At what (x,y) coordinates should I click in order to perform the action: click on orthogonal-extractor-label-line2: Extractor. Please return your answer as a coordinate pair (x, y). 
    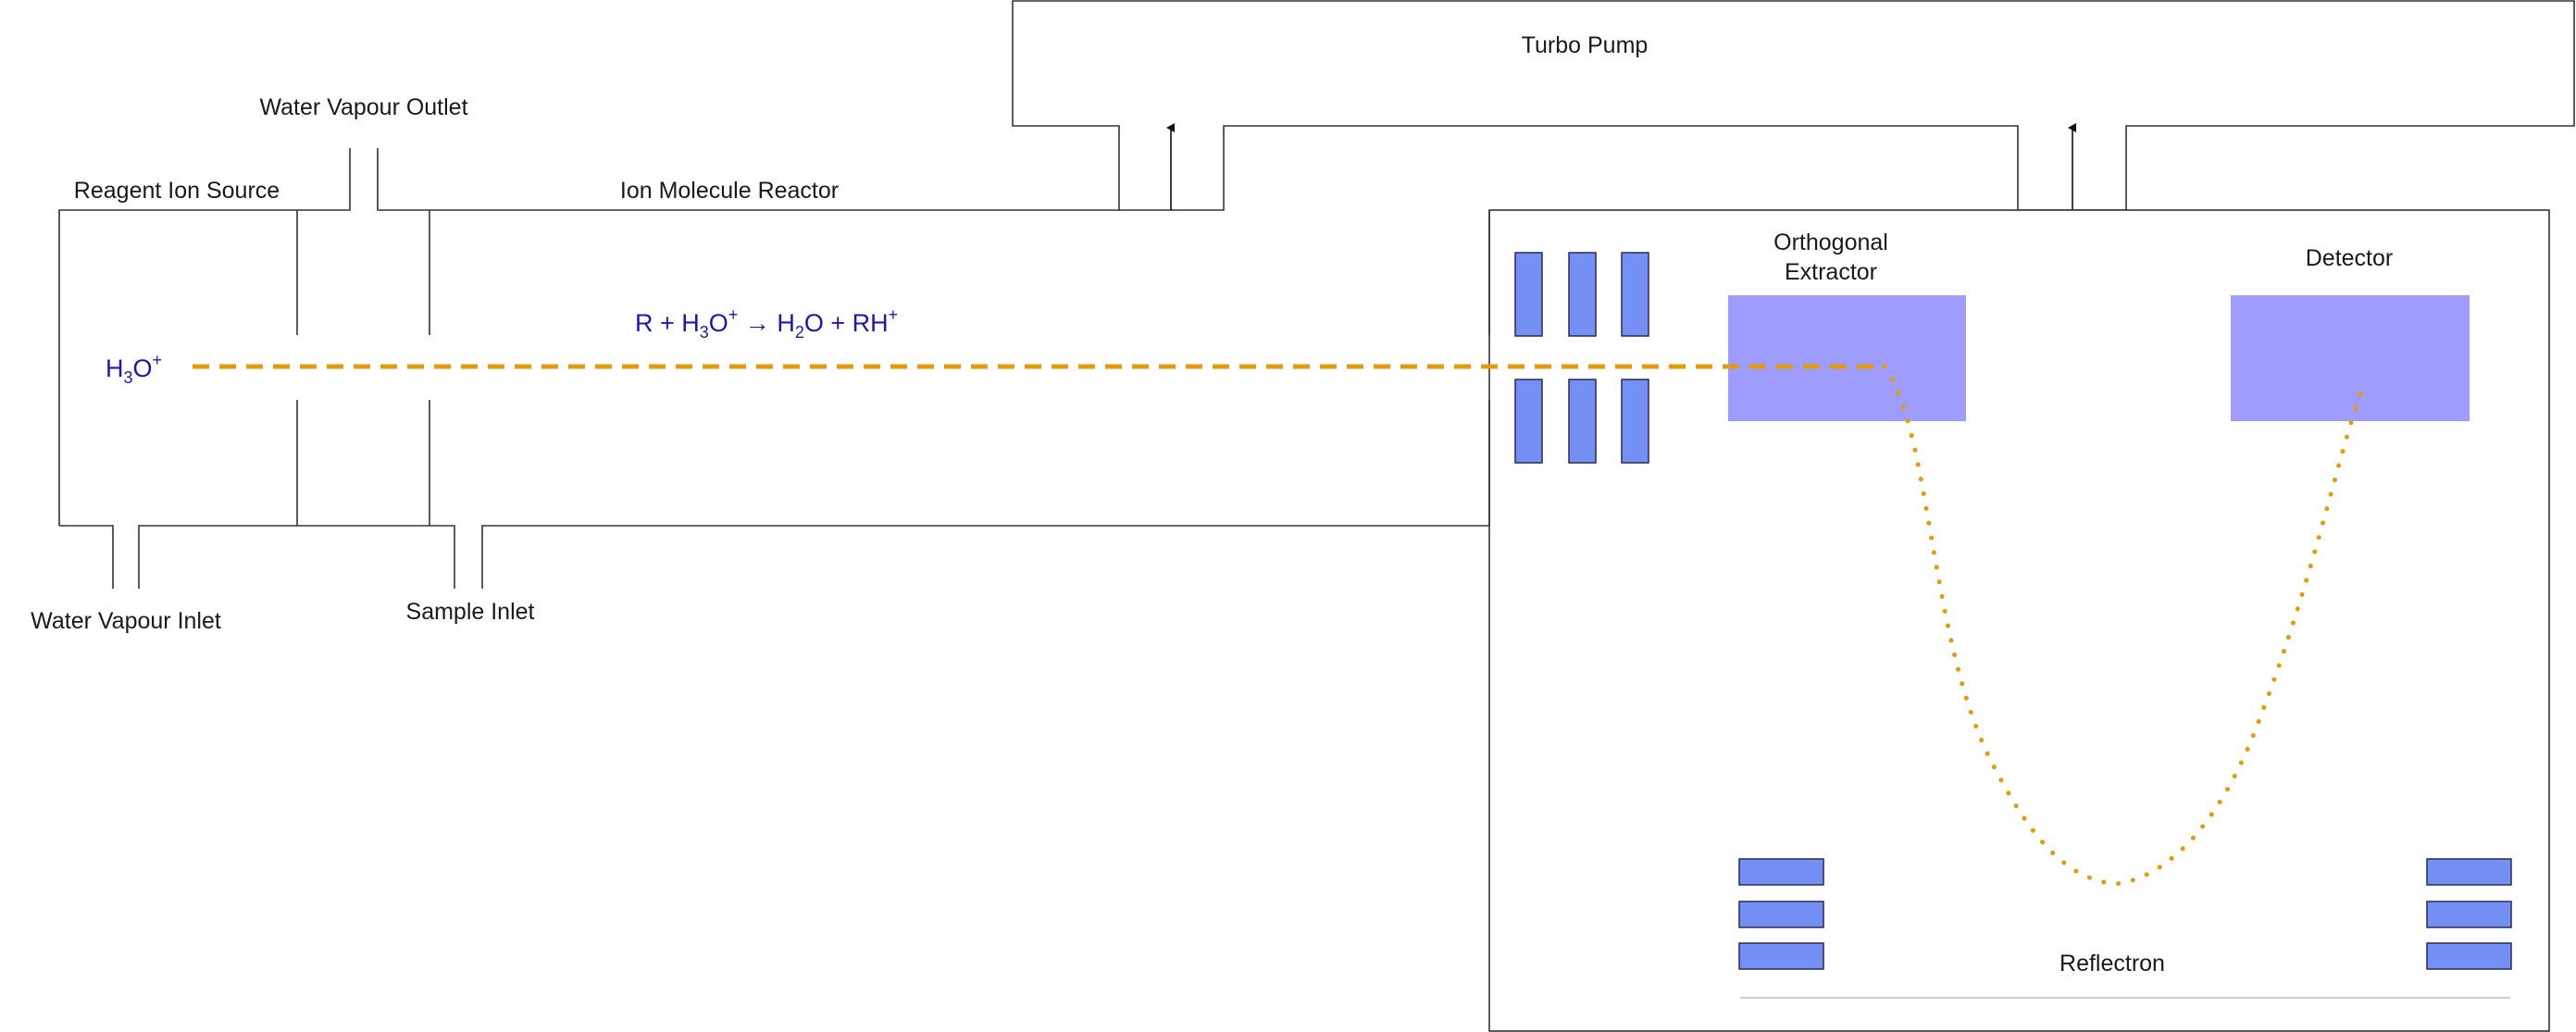
    Looking at the image, I should click on (1831, 272).